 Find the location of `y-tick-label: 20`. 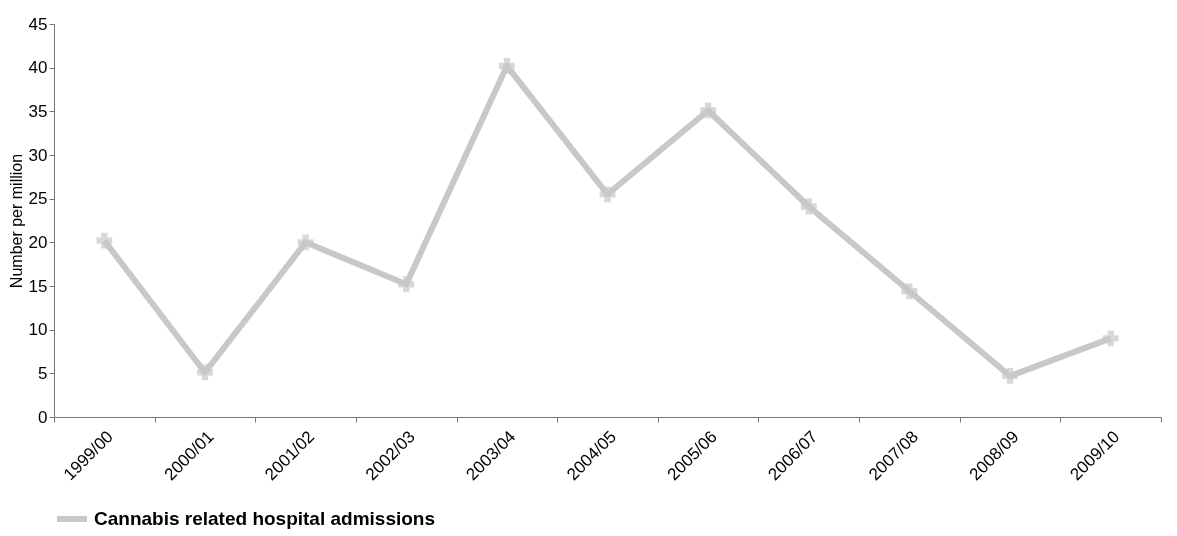

y-tick-label: 20 is located at coordinates (38, 242).